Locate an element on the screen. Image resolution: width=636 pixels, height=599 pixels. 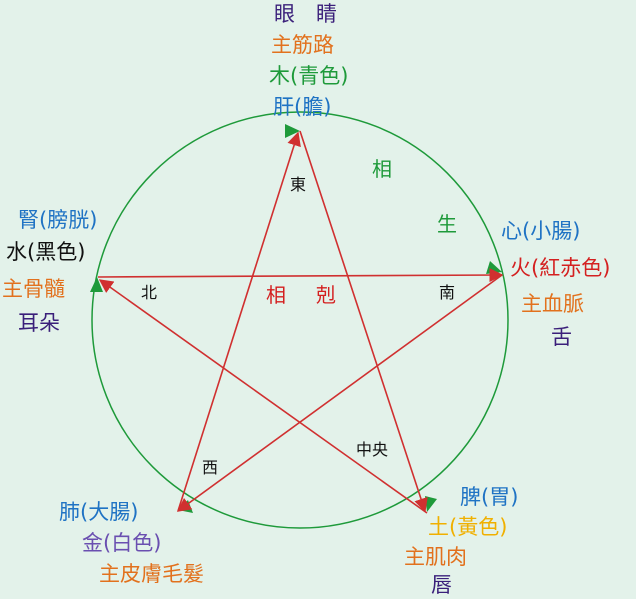
water-element-label: 水(黑色) is located at coordinates (46, 252).